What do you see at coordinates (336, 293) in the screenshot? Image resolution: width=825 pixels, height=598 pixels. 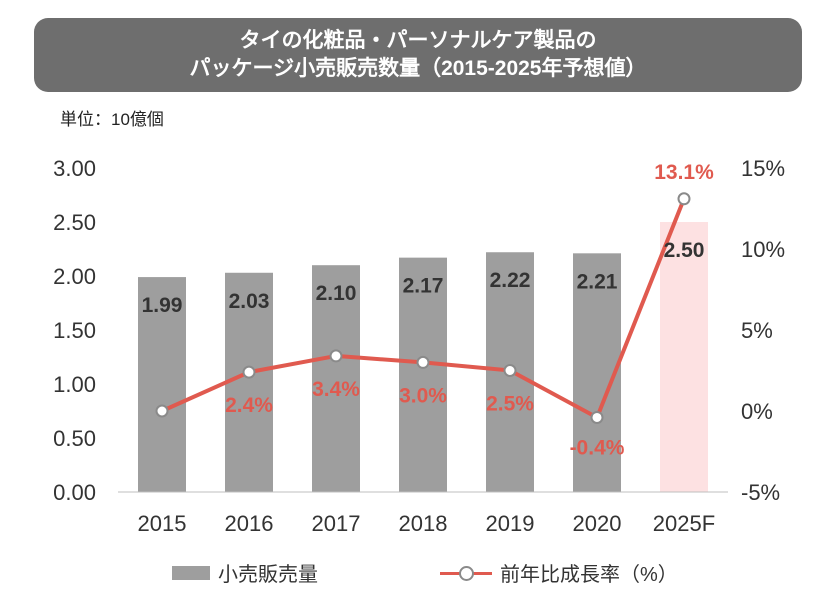 I see `bar-value-label: 2.10` at bounding box center [336, 293].